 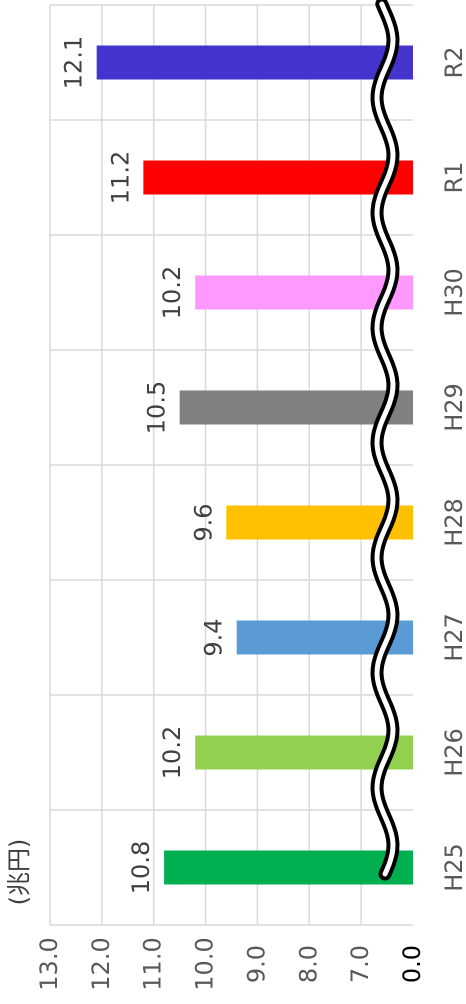 I want to click on y-tick-label: 9.0, so click(x=256, y=964).